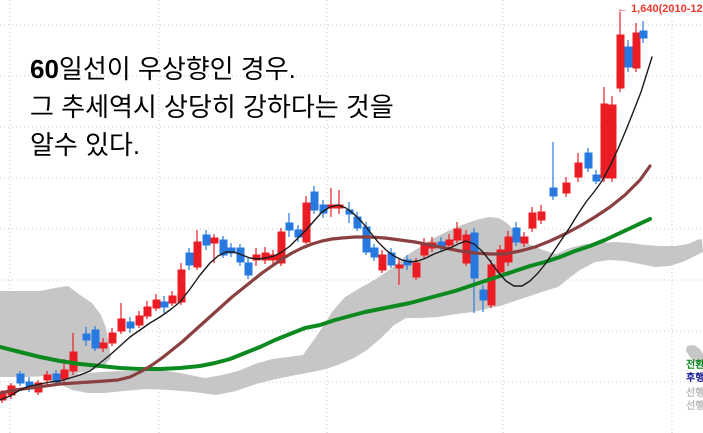  What do you see at coordinates (694, 365) in the screenshot?
I see `legend-label-conversion-line: 전환` at bounding box center [694, 365].